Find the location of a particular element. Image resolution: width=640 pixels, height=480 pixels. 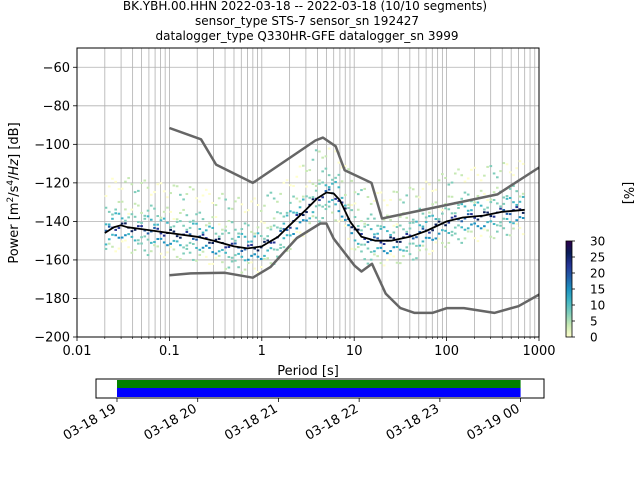

colorbar-tick-label: 10 is located at coordinates (597, 306).